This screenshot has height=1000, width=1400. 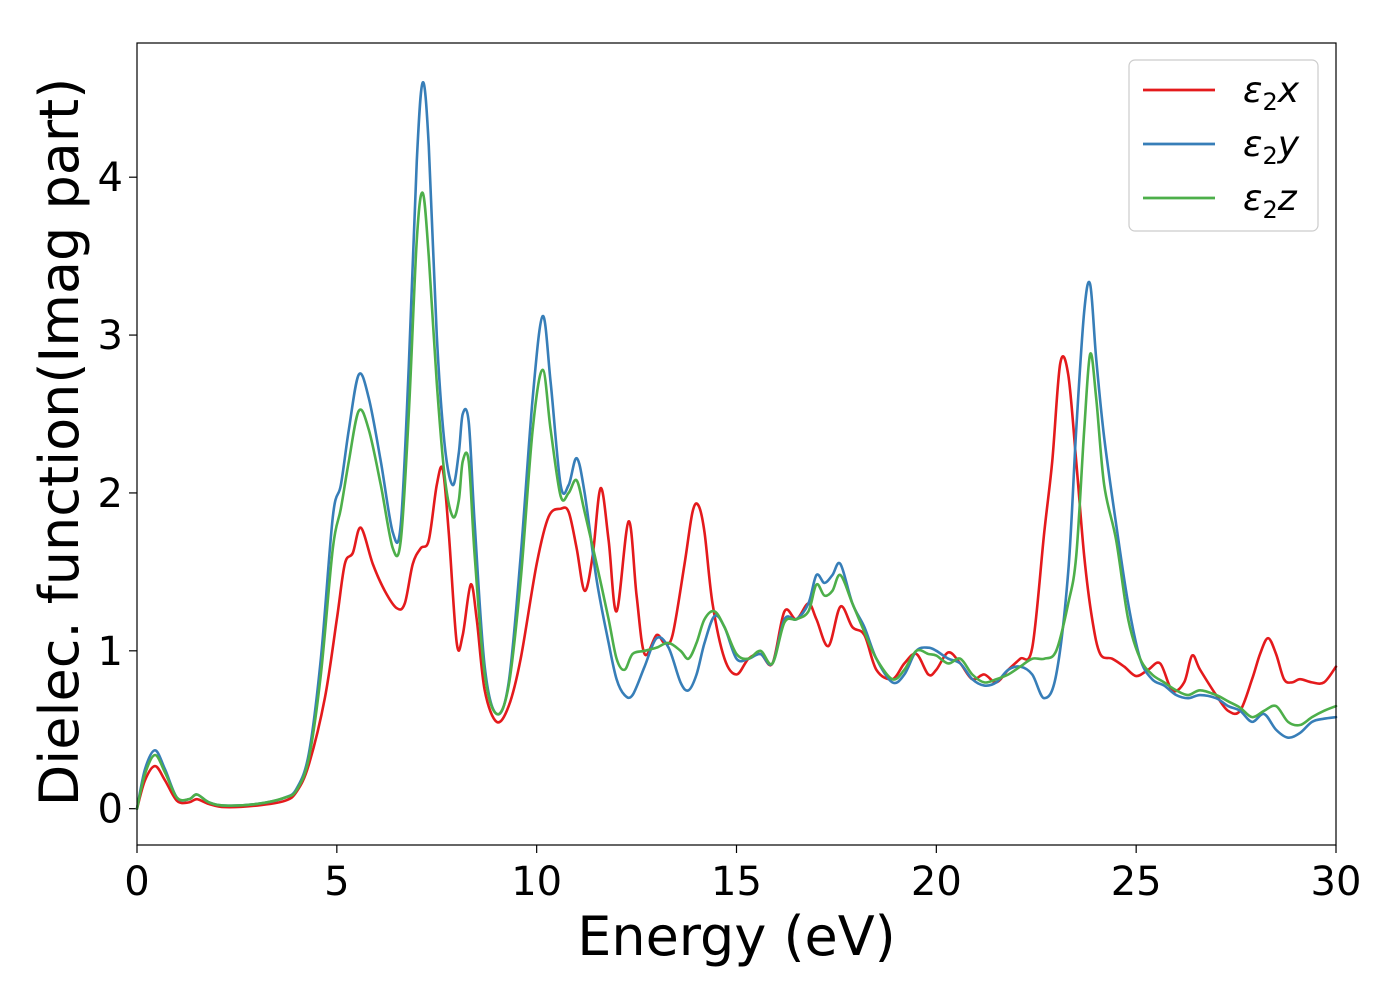 I want to click on y-tick-label: 0, so click(x=110, y=810).